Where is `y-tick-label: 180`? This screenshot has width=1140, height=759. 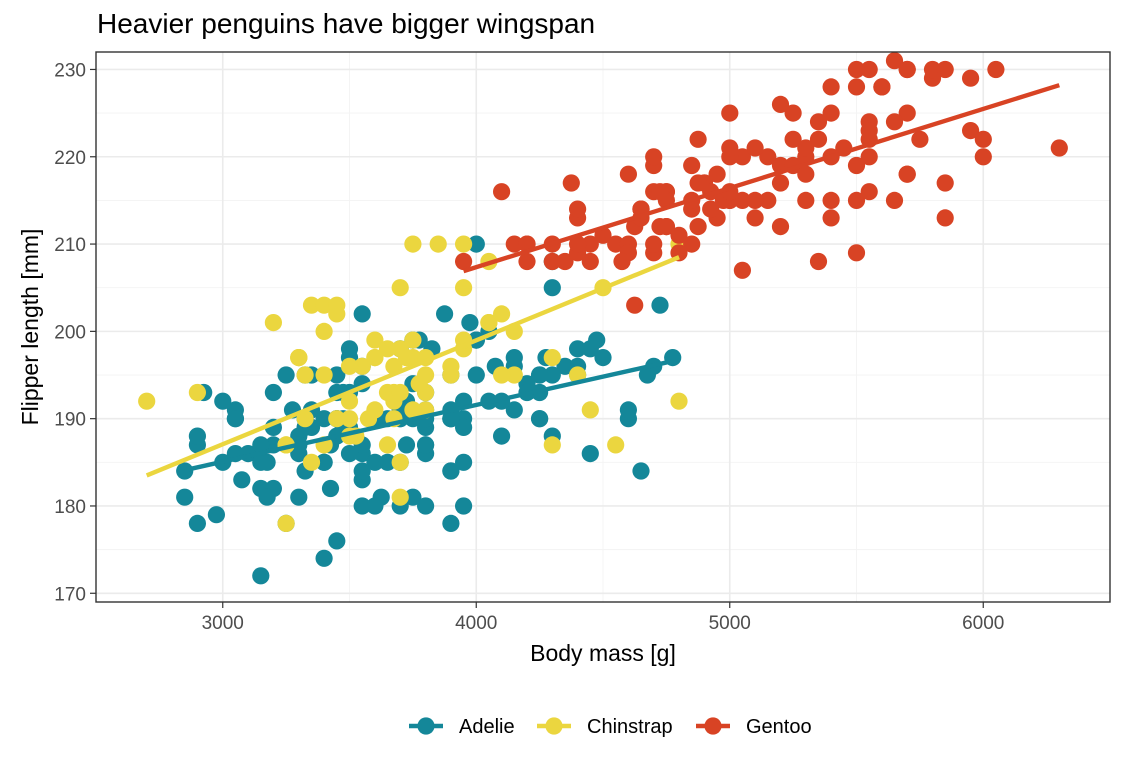
y-tick-label: 180 is located at coordinates (70, 507).